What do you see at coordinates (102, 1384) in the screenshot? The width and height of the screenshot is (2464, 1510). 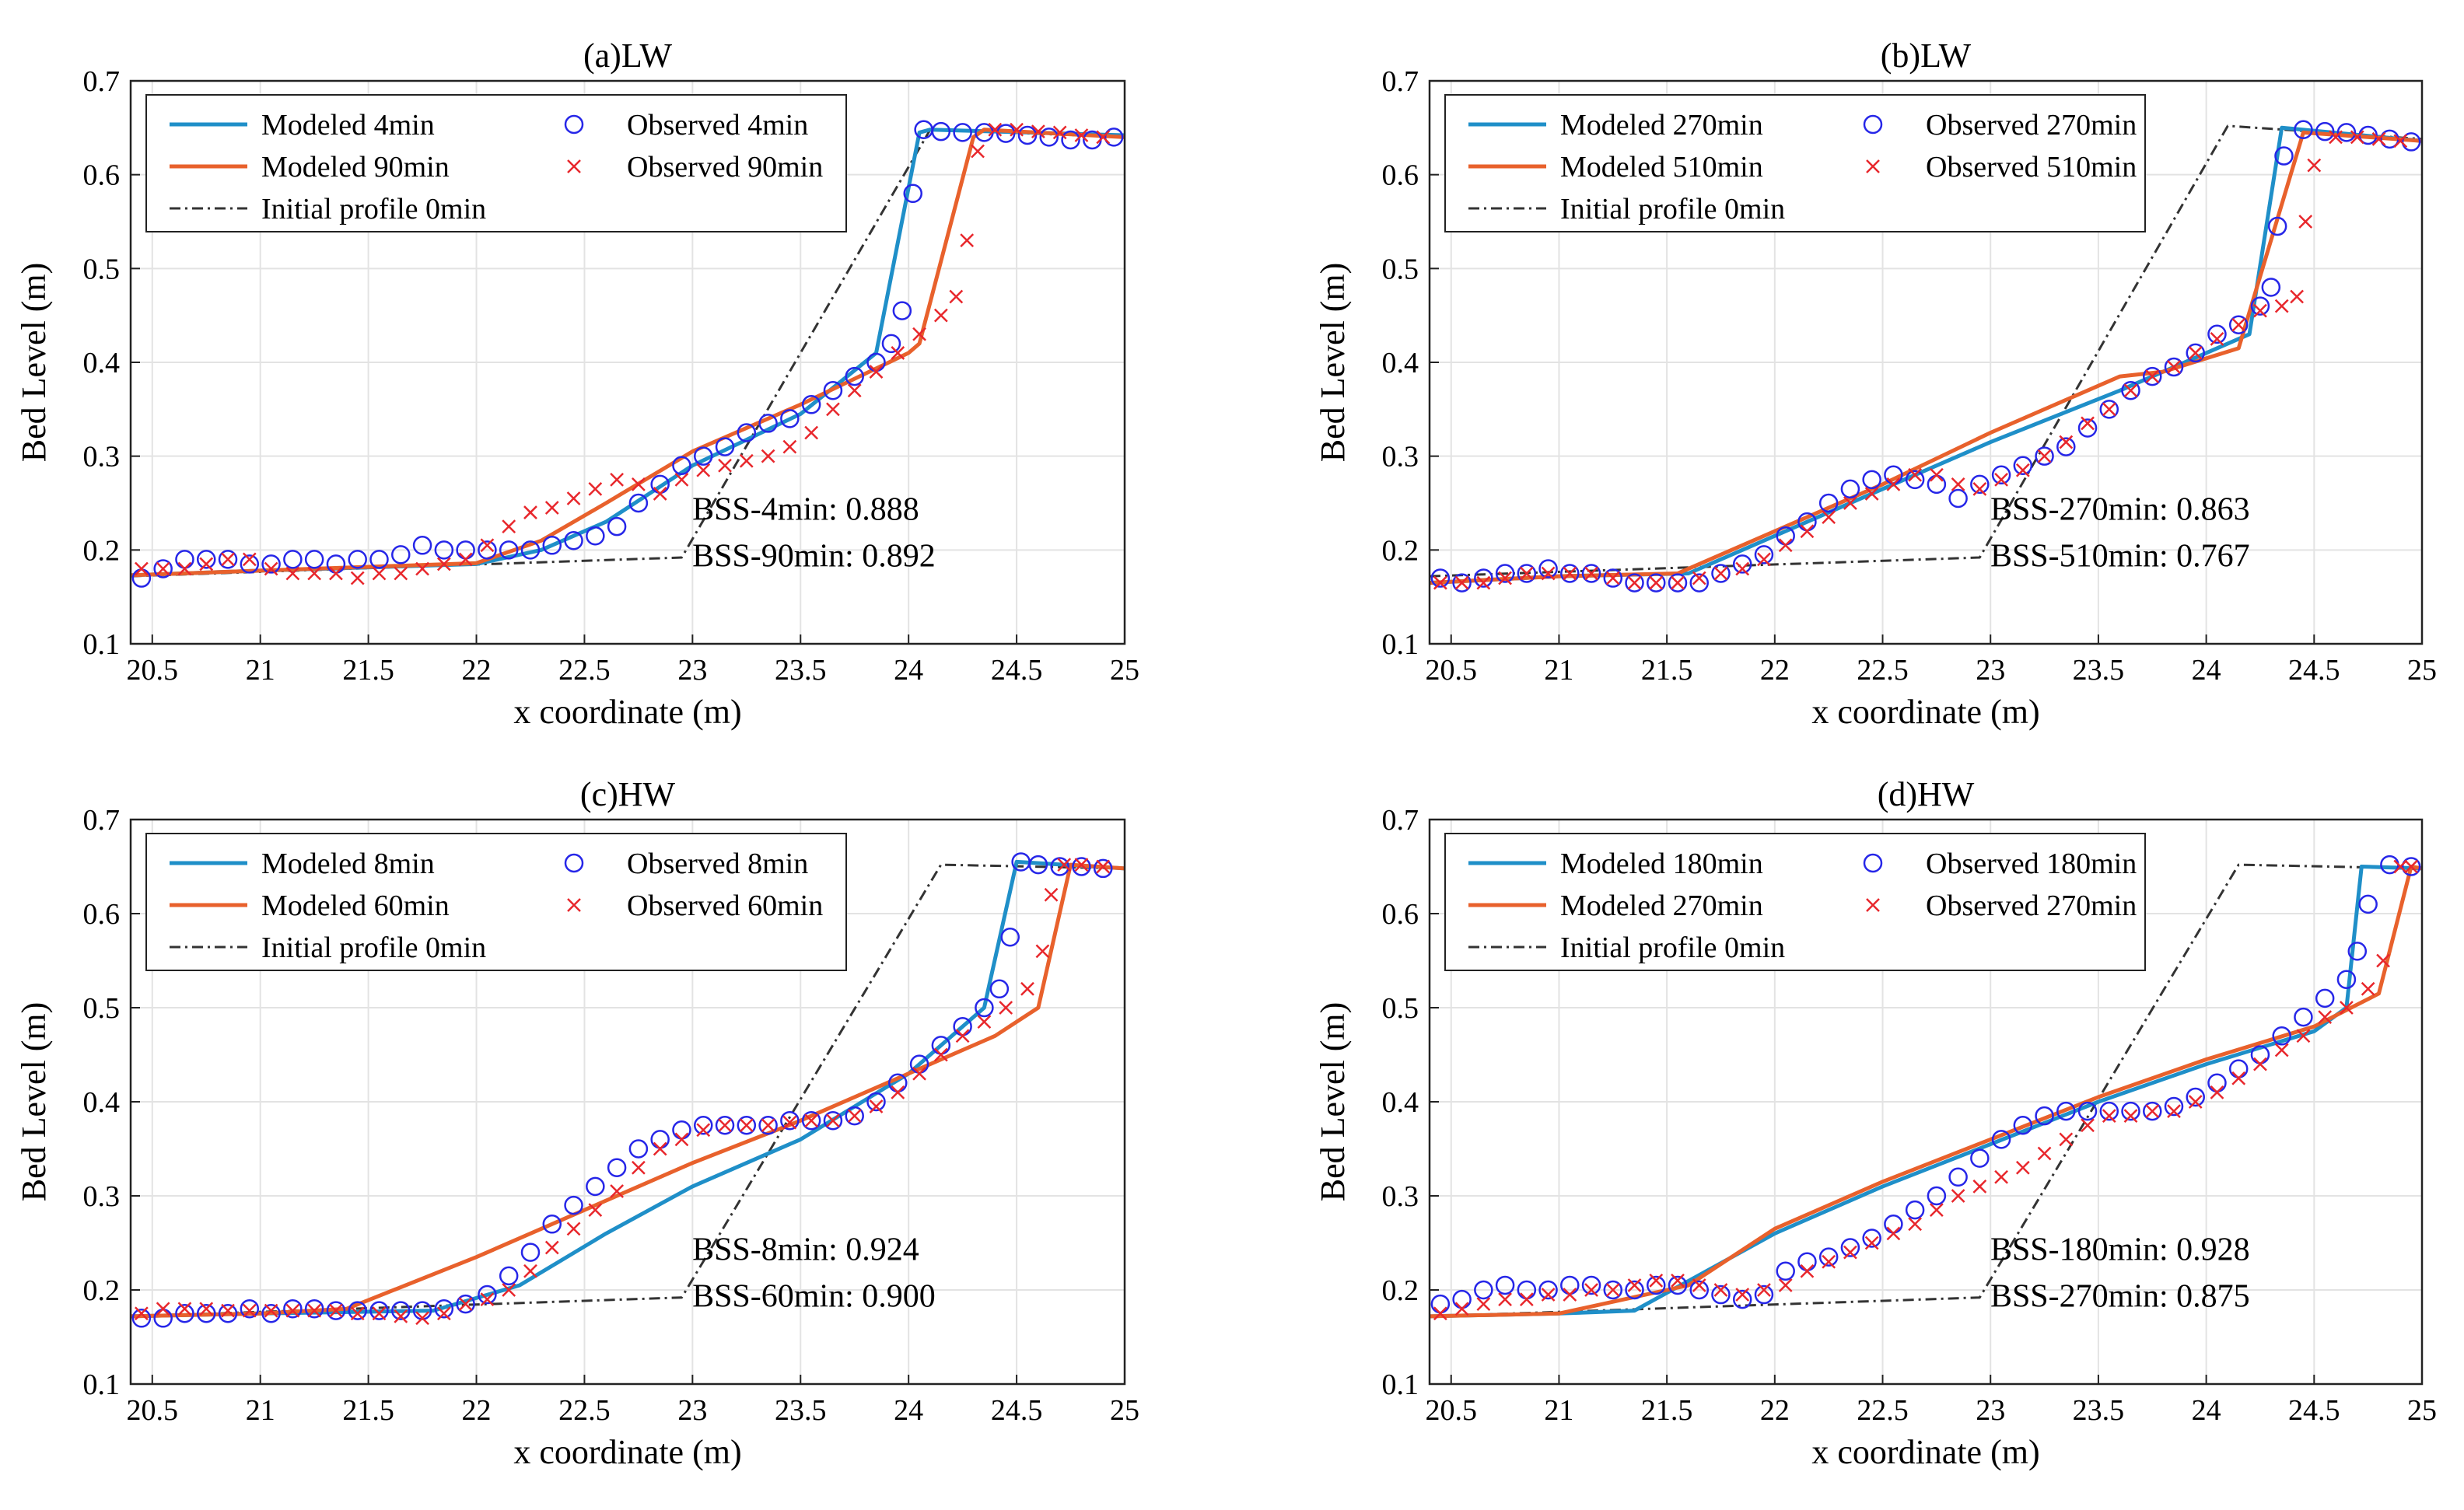 I see `y-tick-label: 0.1` at bounding box center [102, 1384].